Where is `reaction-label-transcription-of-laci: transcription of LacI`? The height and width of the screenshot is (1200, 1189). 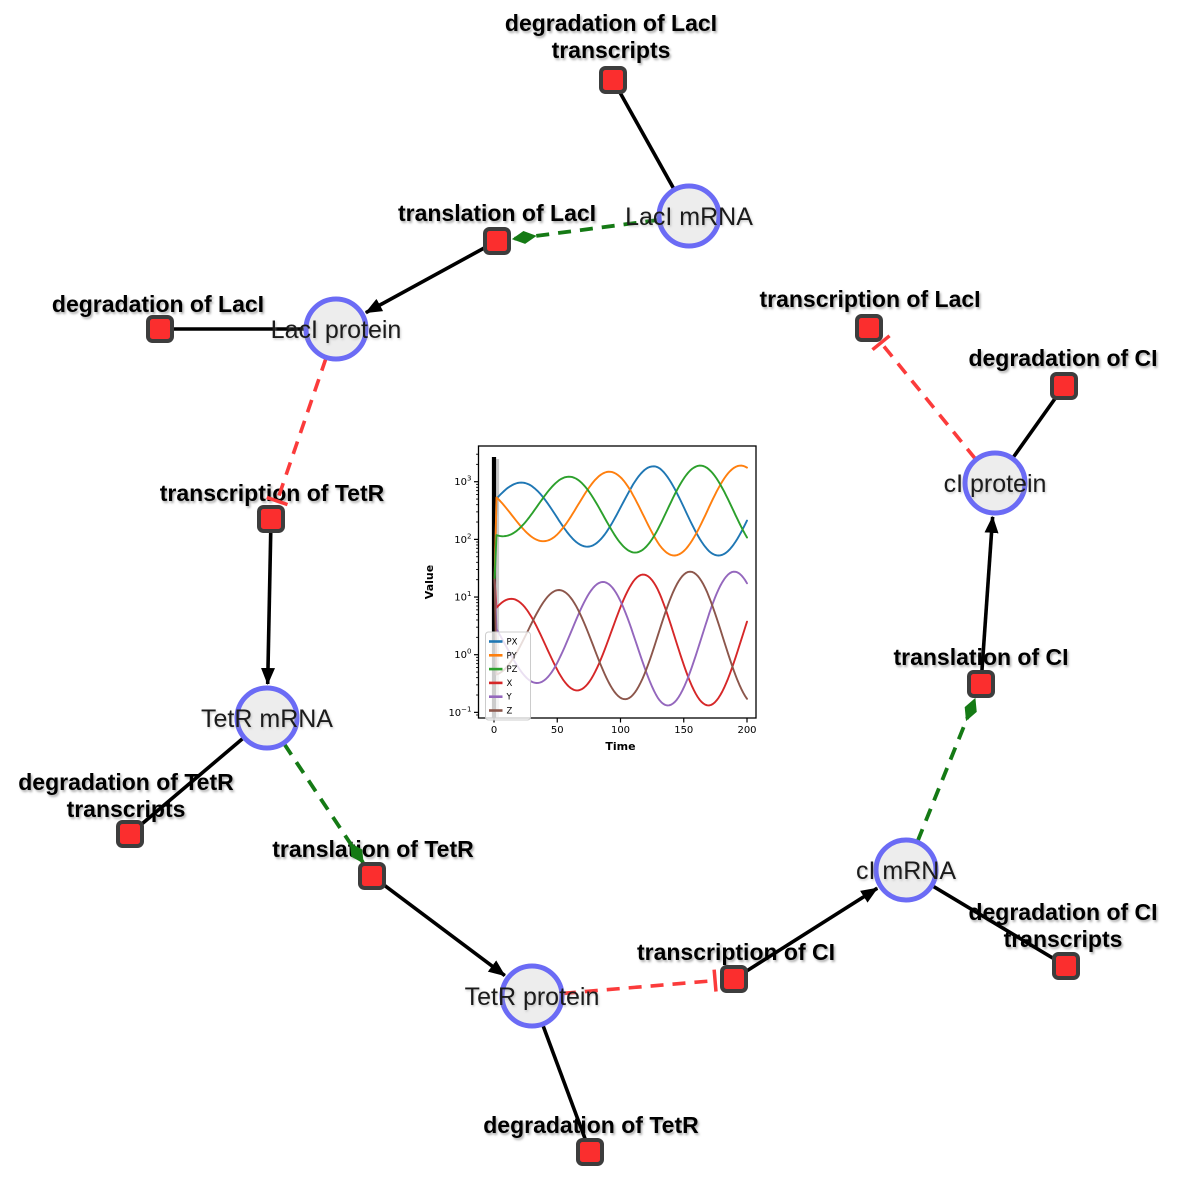 reaction-label-transcription-of-laci: transcription of LacI is located at coordinates (869, 299).